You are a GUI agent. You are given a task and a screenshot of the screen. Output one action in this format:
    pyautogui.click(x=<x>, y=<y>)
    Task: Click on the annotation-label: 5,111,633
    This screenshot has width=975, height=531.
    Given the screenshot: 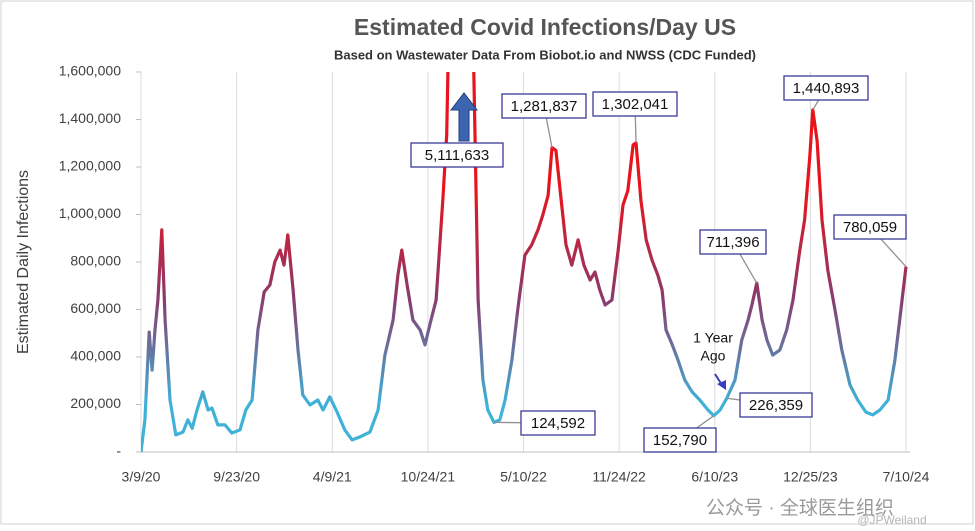 What is the action you would take?
    pyautogui.click(x=457, y=155)
    